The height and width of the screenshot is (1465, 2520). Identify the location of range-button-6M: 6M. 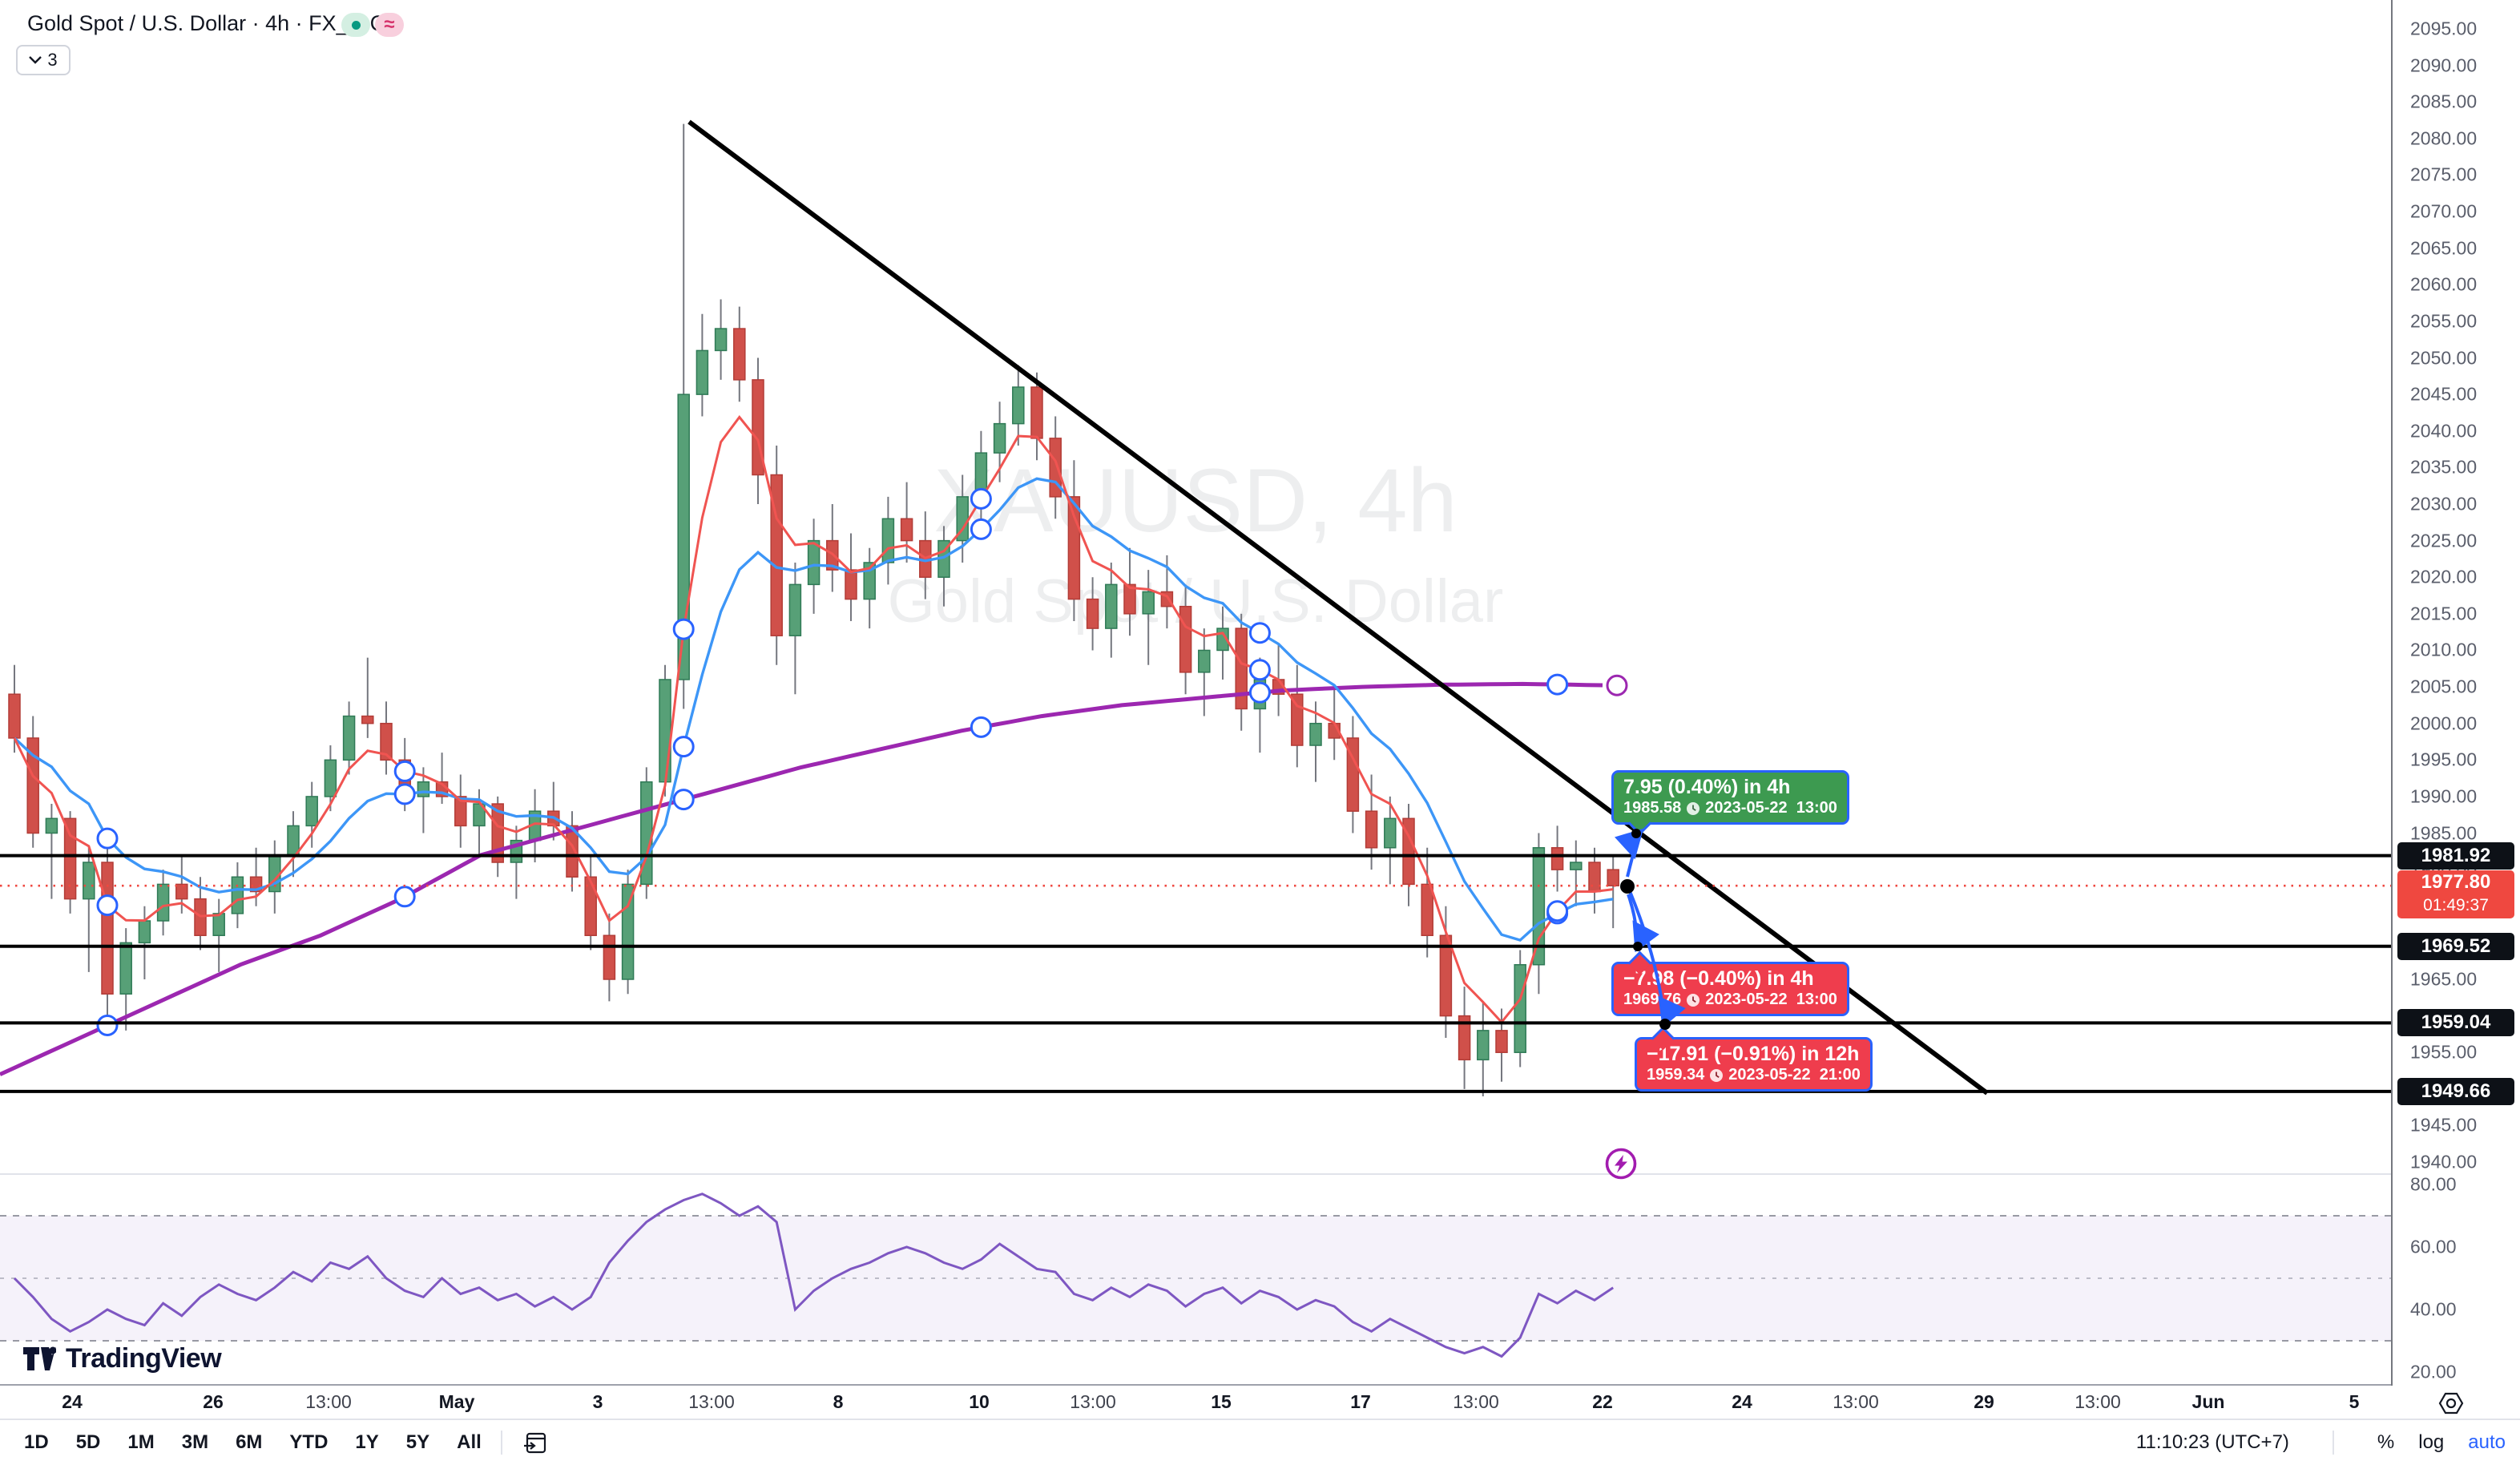
(249, 1442).